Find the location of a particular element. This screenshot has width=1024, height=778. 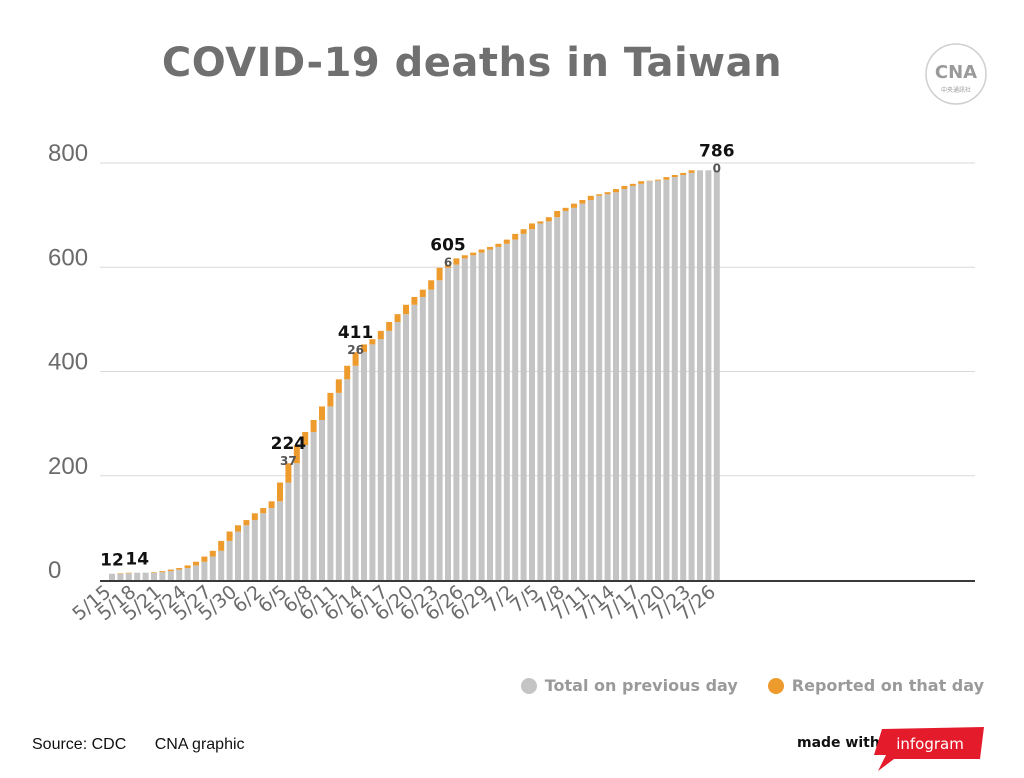

y-tick-label: 0 is located at coordinates (54, 570).